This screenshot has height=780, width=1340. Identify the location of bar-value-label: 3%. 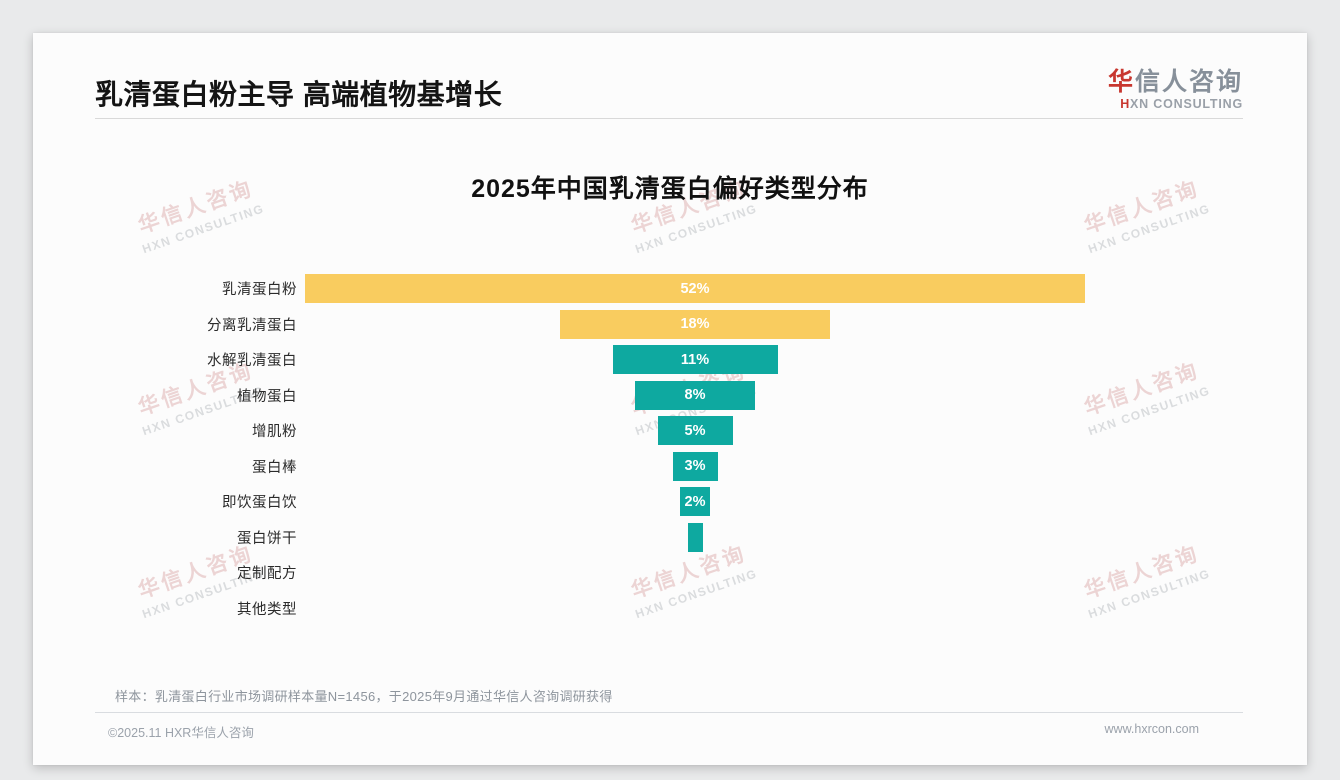
(695, 466).